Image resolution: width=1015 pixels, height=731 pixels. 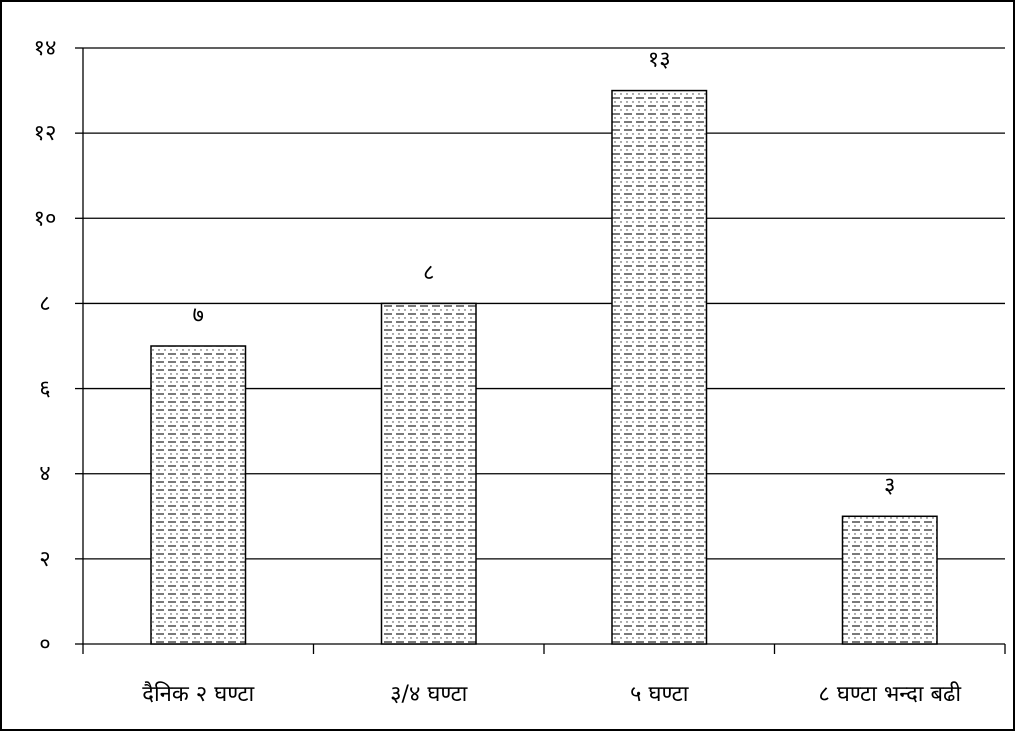 What do you see at coordinates (198, 694) in the screenshot?
I see `x-tick-label: दैनिक २ घण्टा` at bounding box center [198, 694].